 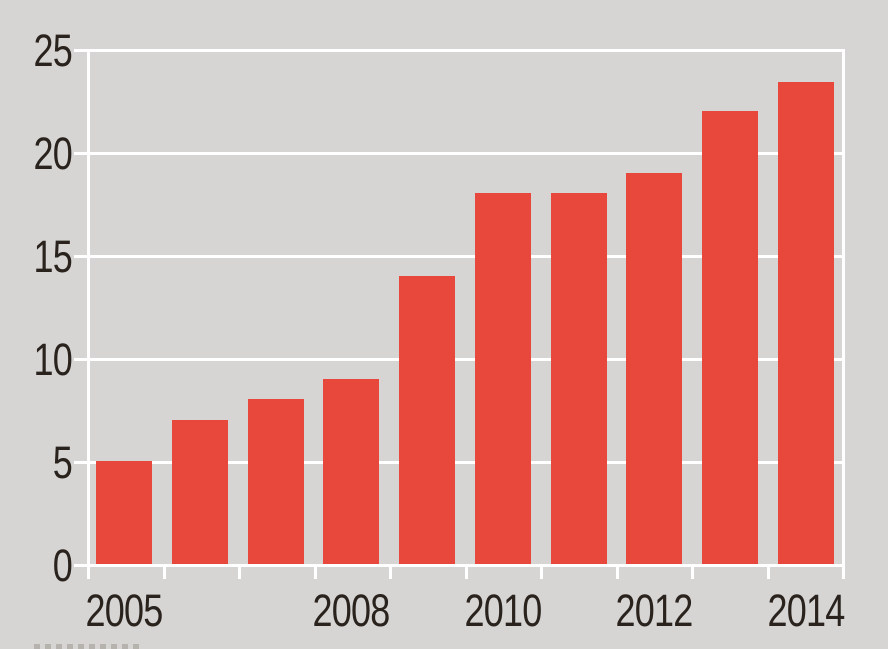 I want to click on x-axis-label-2012: 2012, so click(x=655, y=610).